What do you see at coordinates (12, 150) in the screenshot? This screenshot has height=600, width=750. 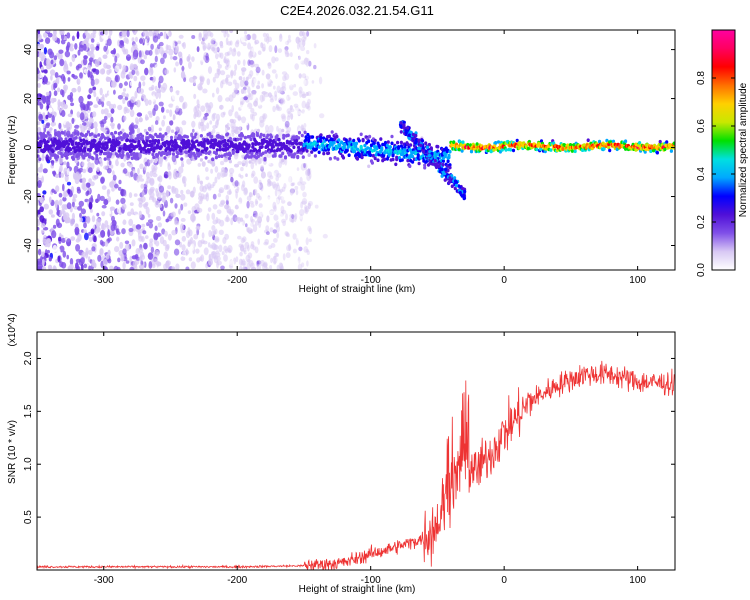 I see `spectrogram-y-label: Frequency (Hz)` at bounding box center [12, 150].